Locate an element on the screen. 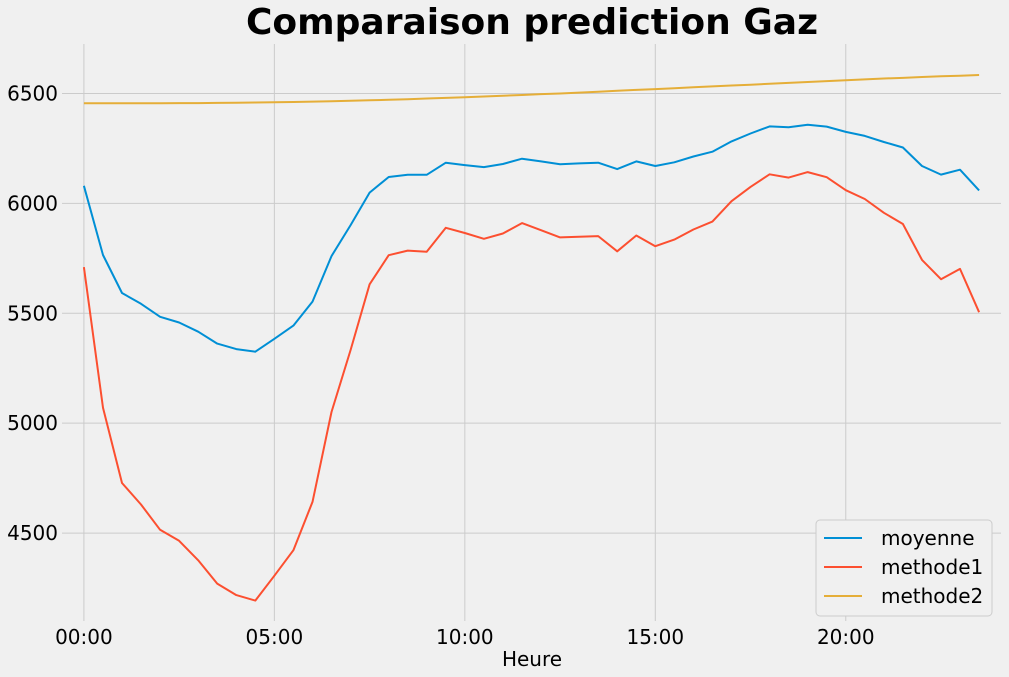 This screenshot has height=677, width=1009. legend-box is located at coordinates (904, 568).